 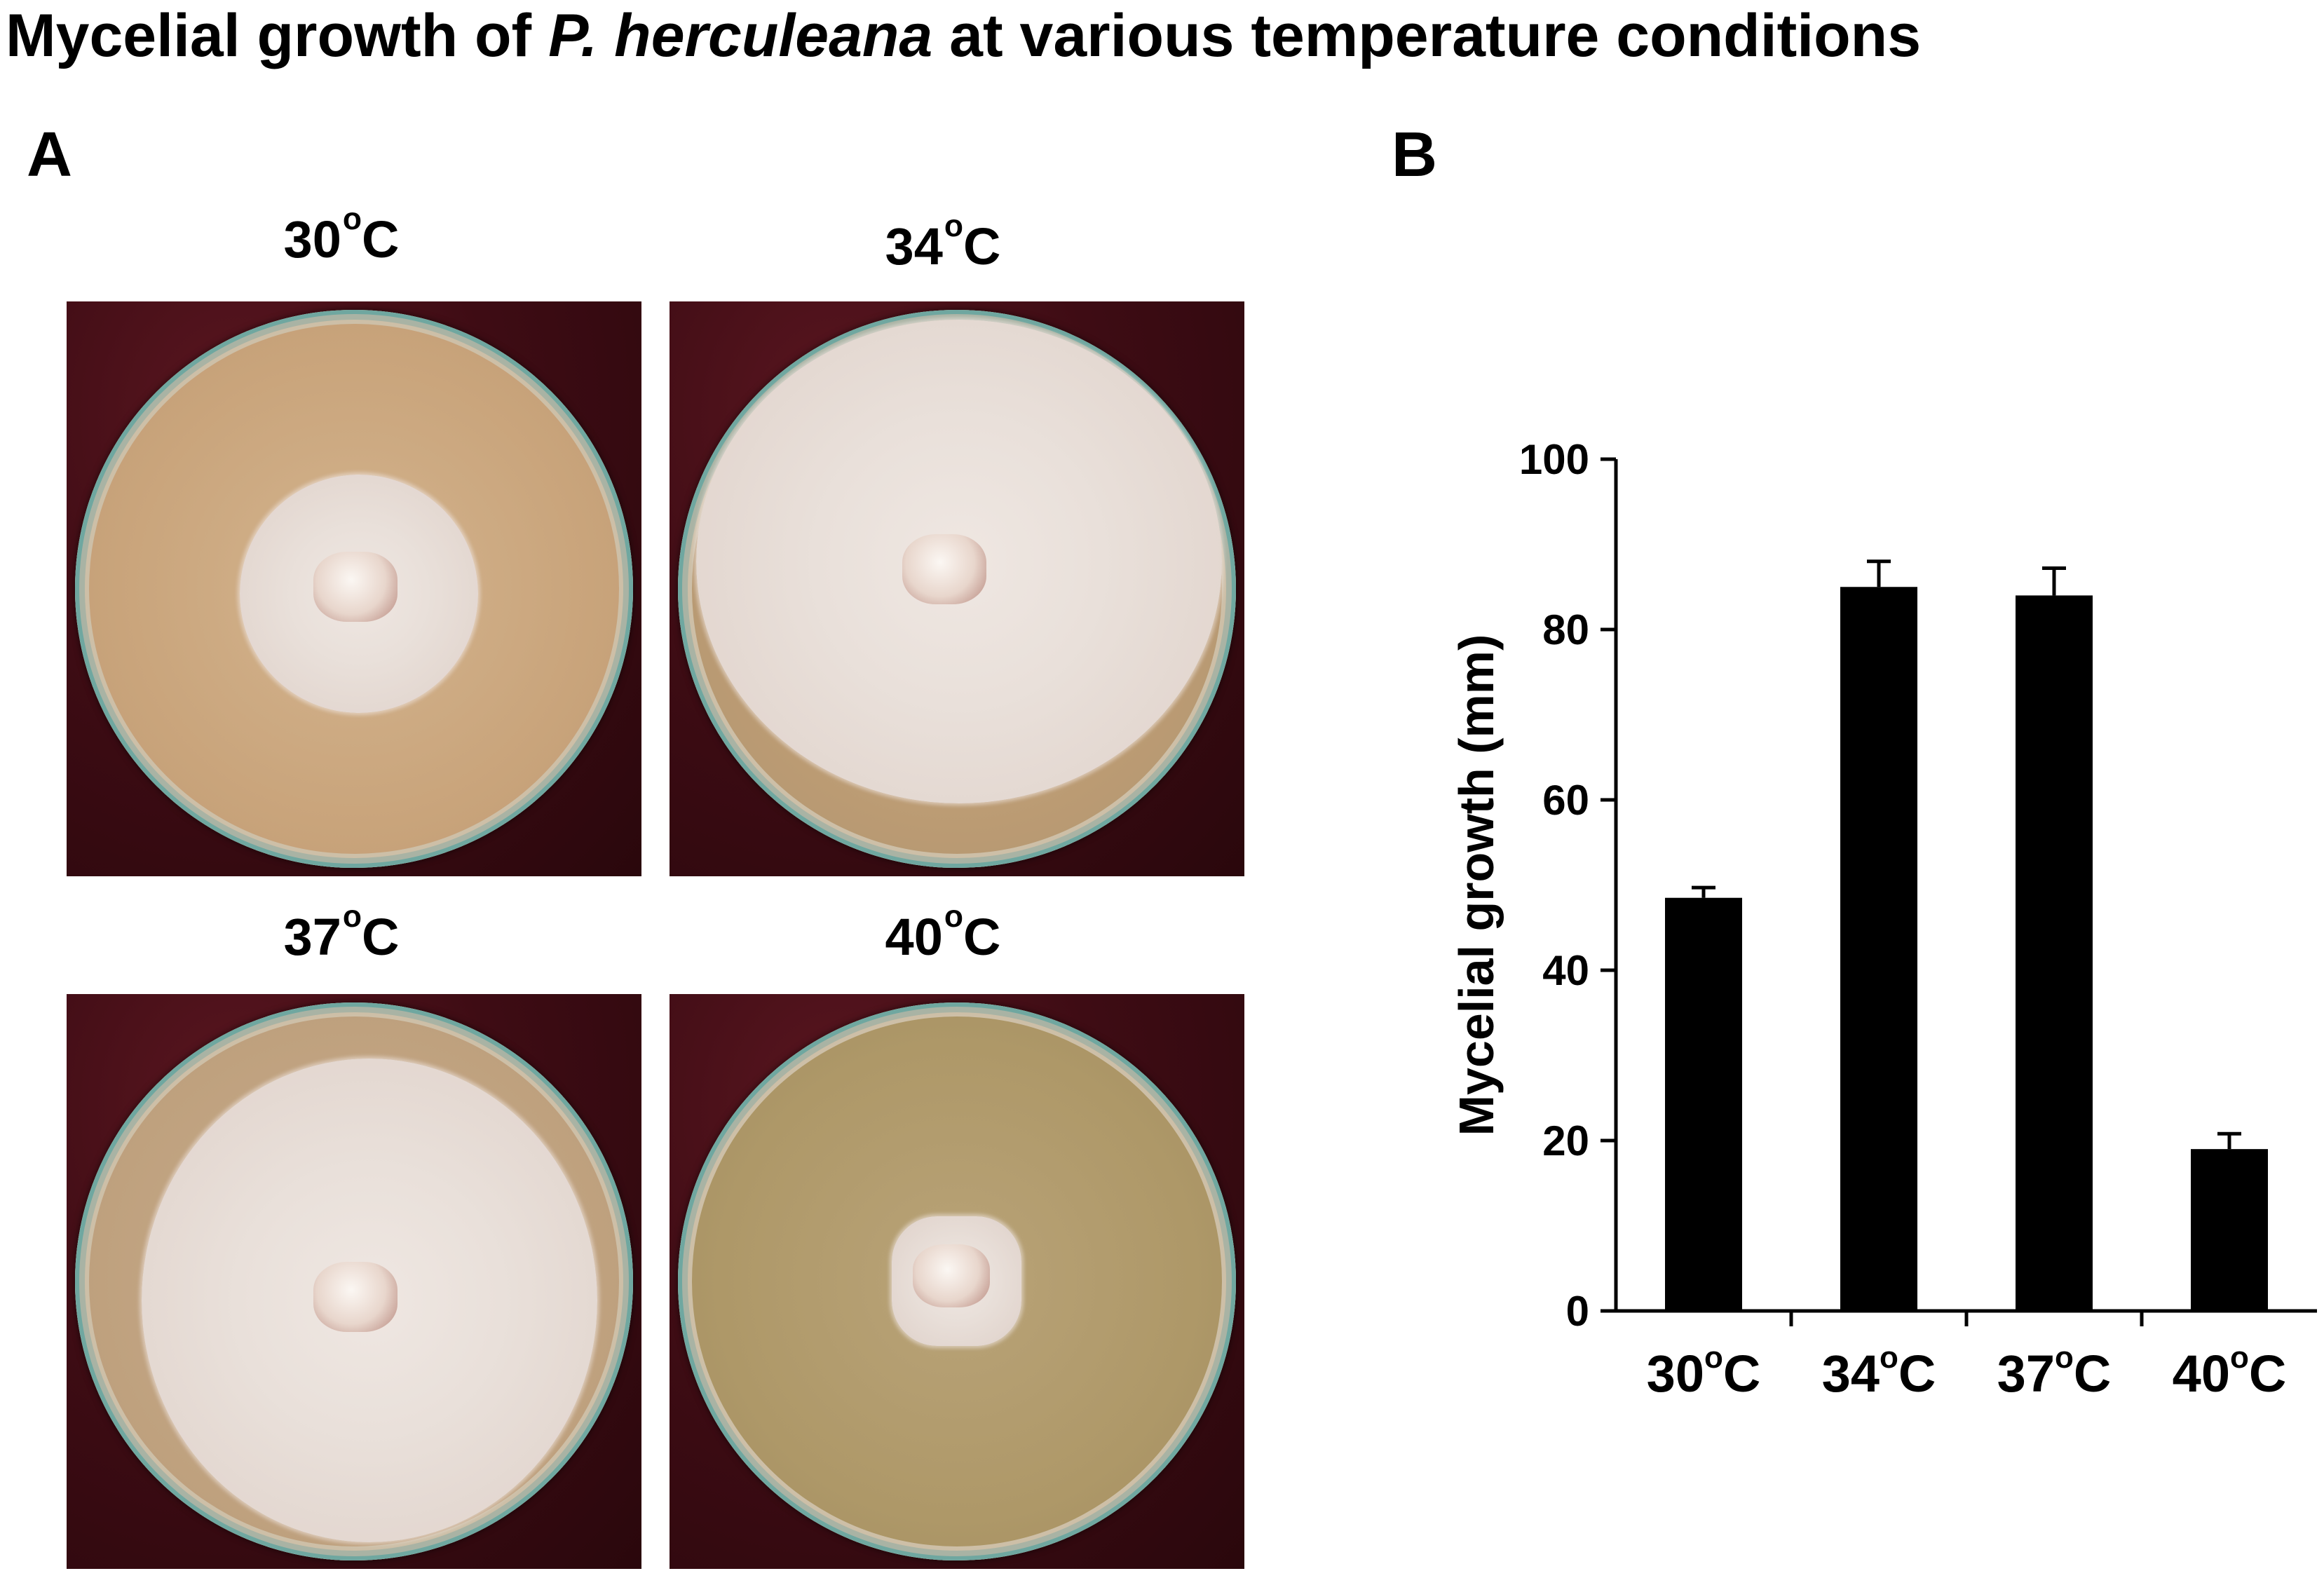 What do you see at coordinates (1565, 970) in the screenshot?
I see `y-tick-label: 40` at bounding box center [1565, 970].